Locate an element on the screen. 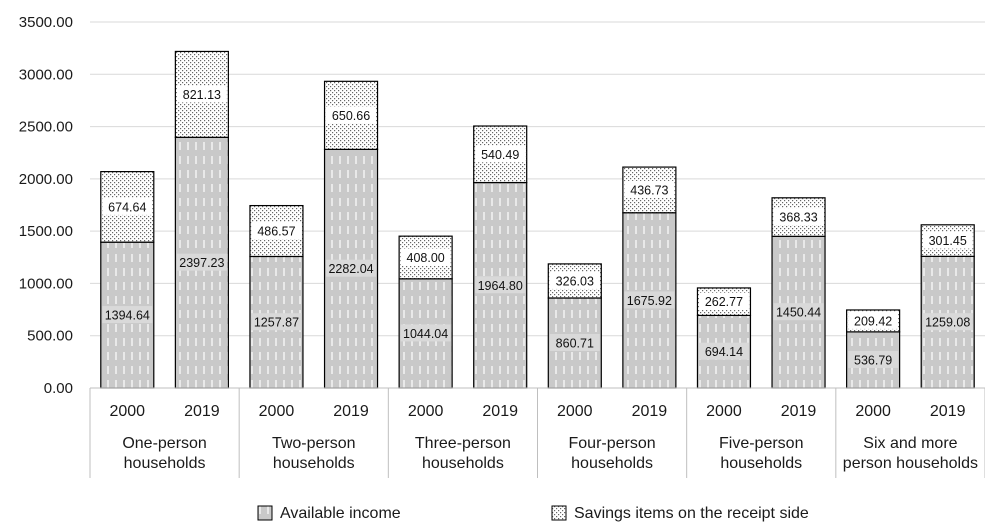 The height and width of the screenshot is (525, 985). data-label-available-income: 694.14 is located at coordinates (724, 352).